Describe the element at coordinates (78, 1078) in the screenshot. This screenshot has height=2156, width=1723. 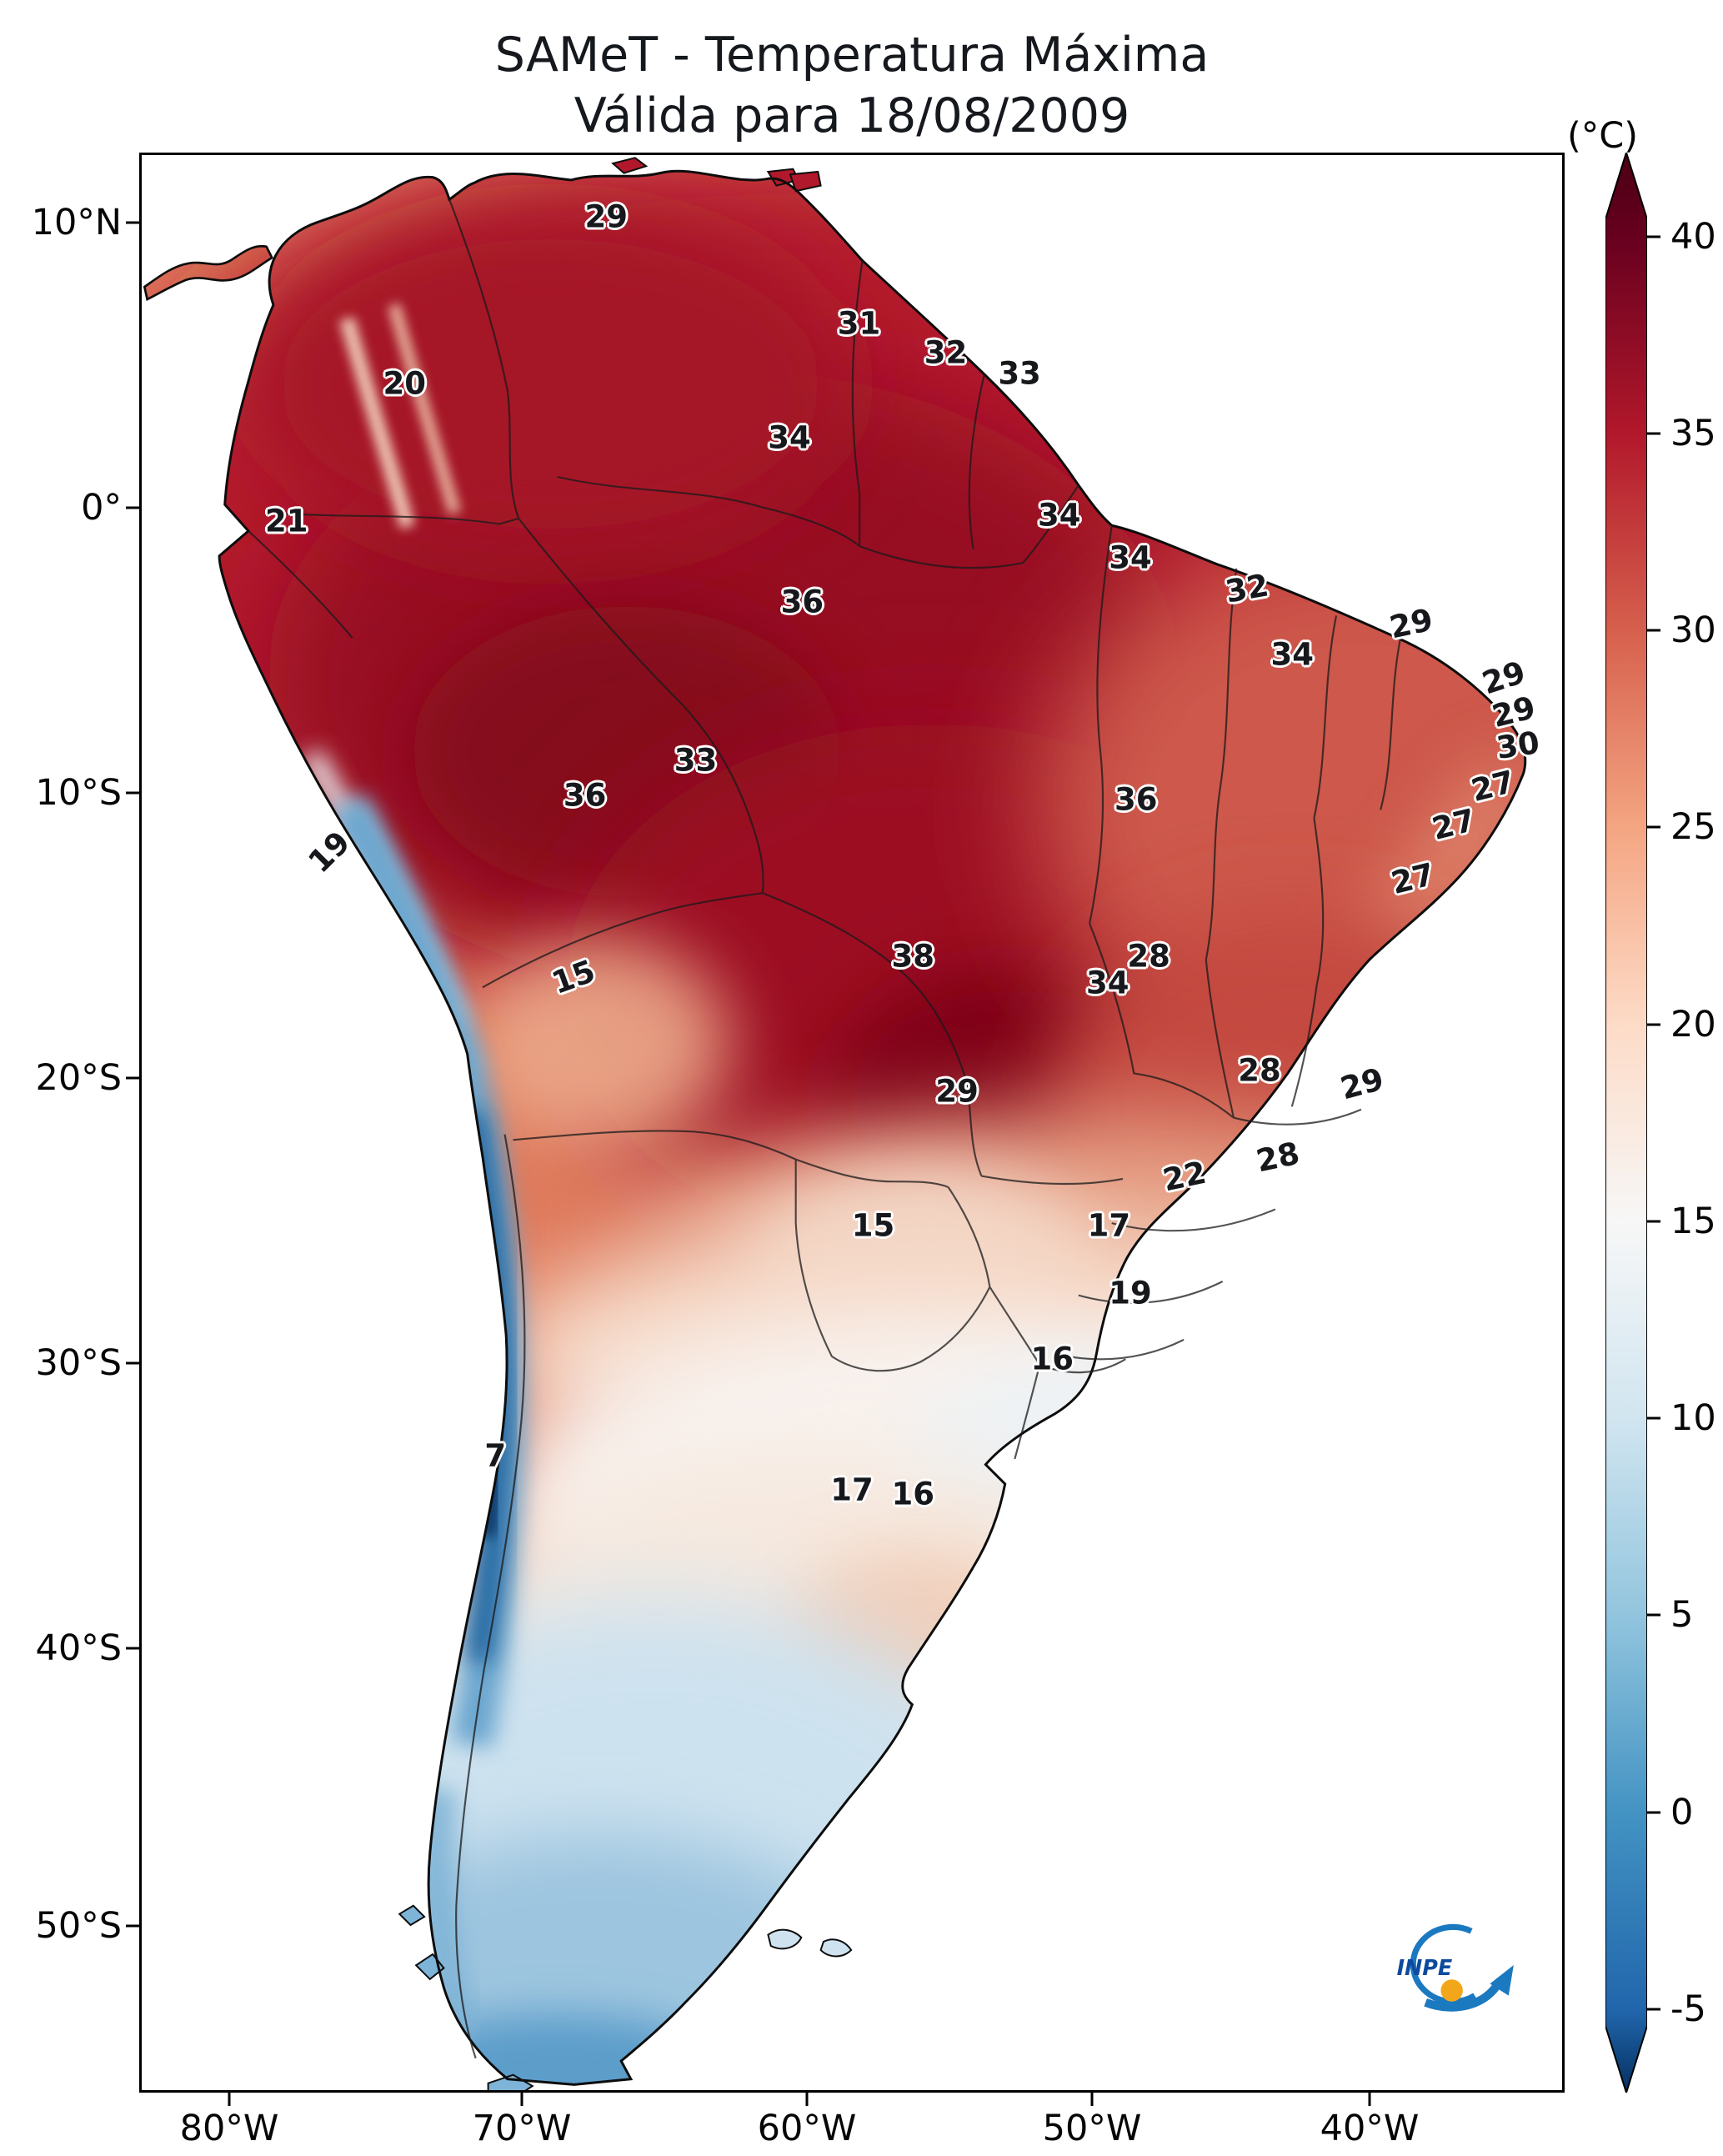
I see `y-axis-tick-label: 20°S` at that location.